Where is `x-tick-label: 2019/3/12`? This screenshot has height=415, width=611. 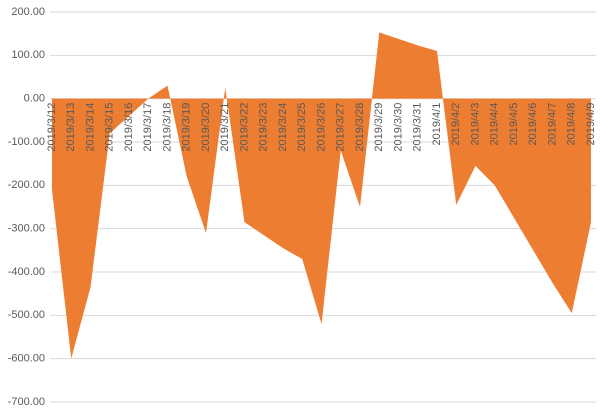 x-tick-label: 2019/3/12 is located at coordinates (52, 127).